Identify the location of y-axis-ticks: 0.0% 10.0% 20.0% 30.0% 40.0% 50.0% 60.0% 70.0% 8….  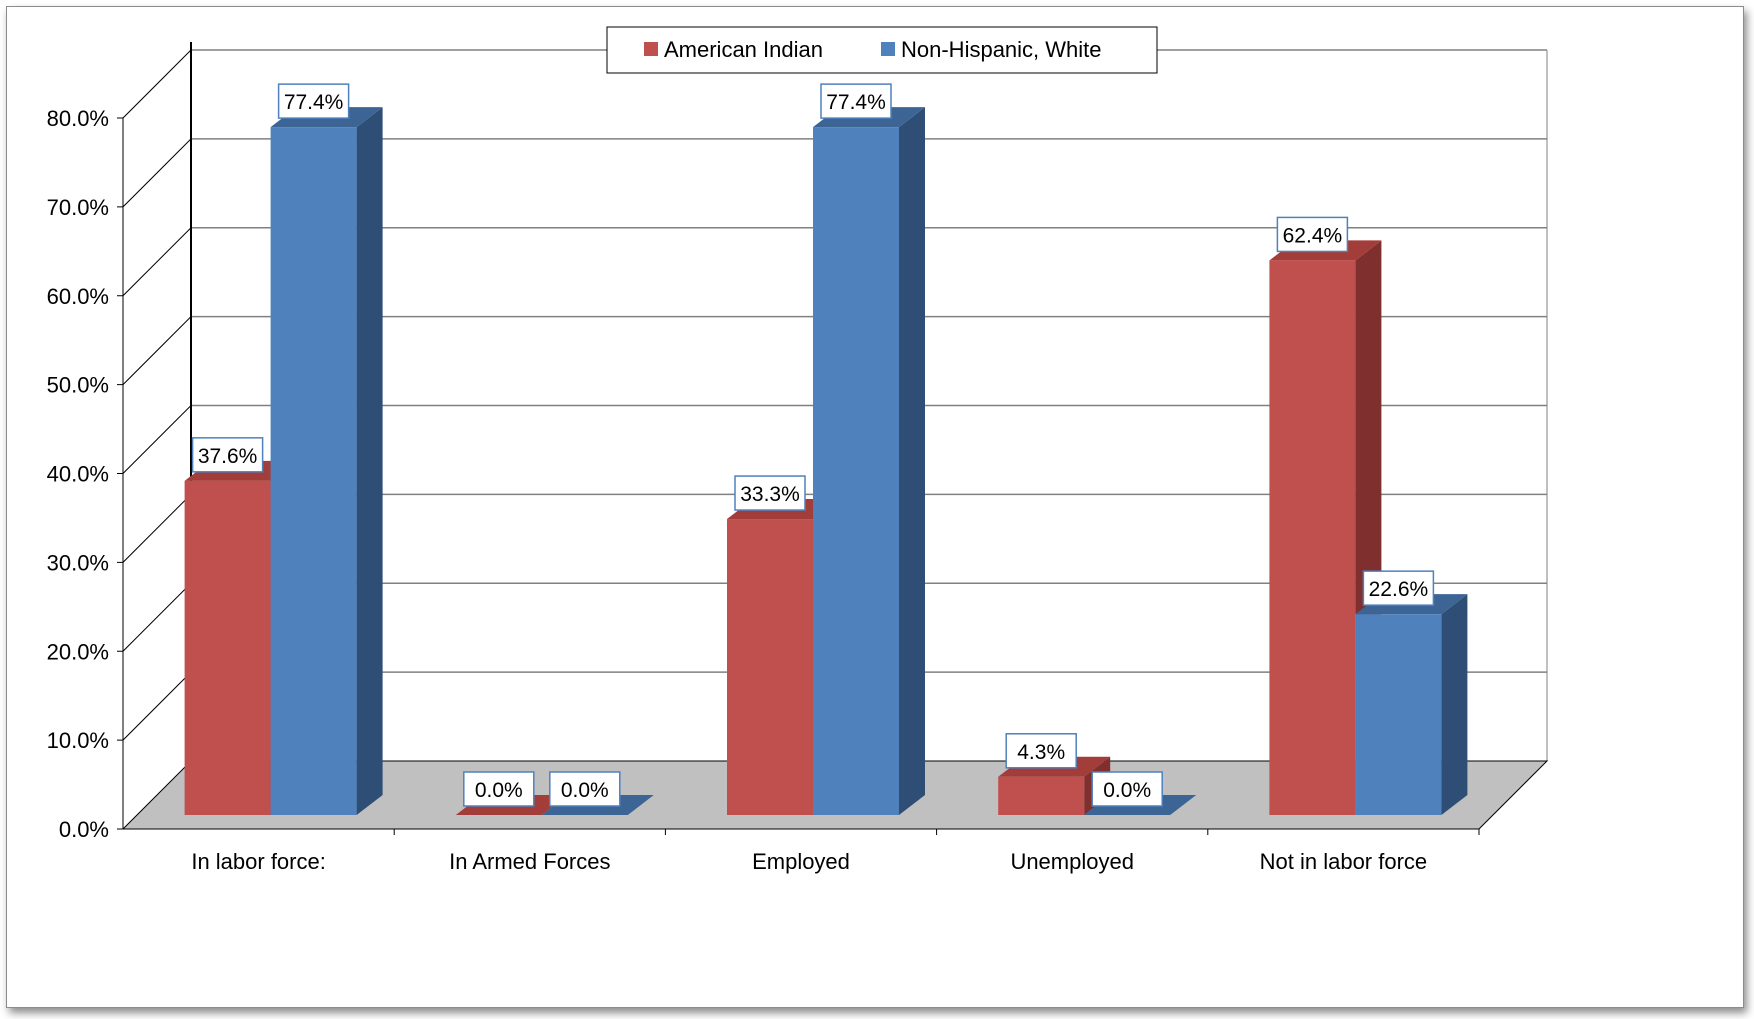
(85, 474).